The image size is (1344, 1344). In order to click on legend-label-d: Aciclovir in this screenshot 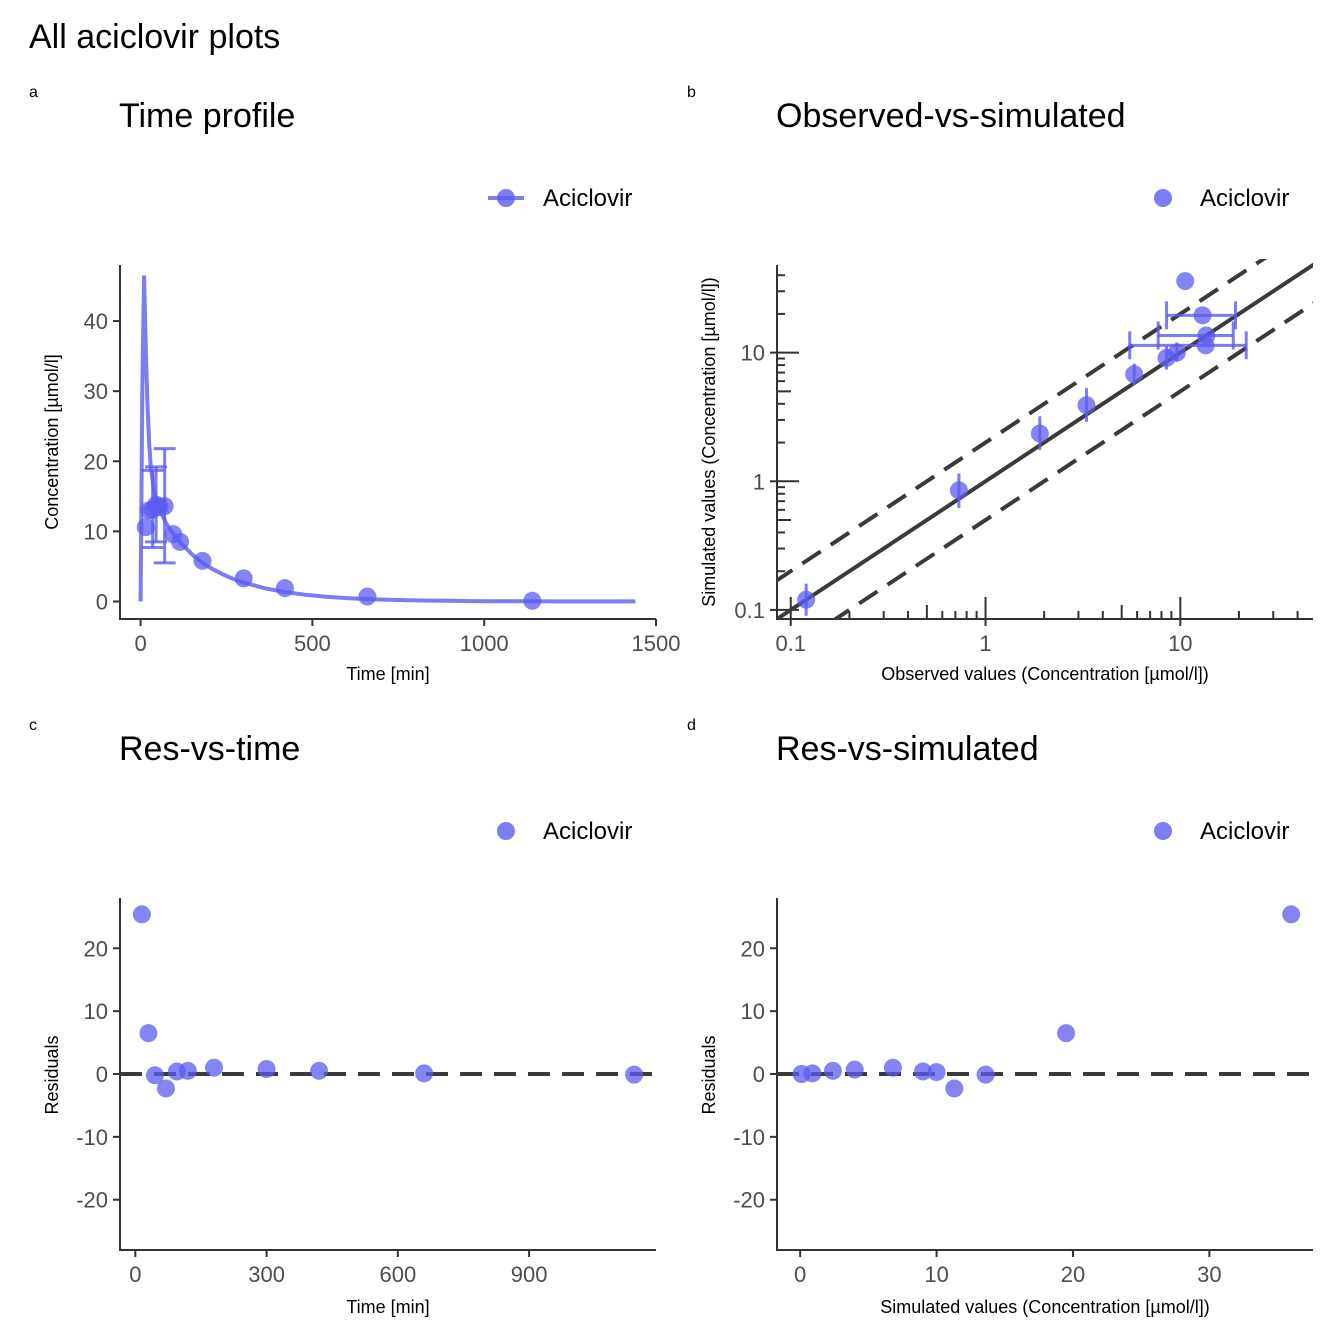, I will do `click(1244, 831)`.